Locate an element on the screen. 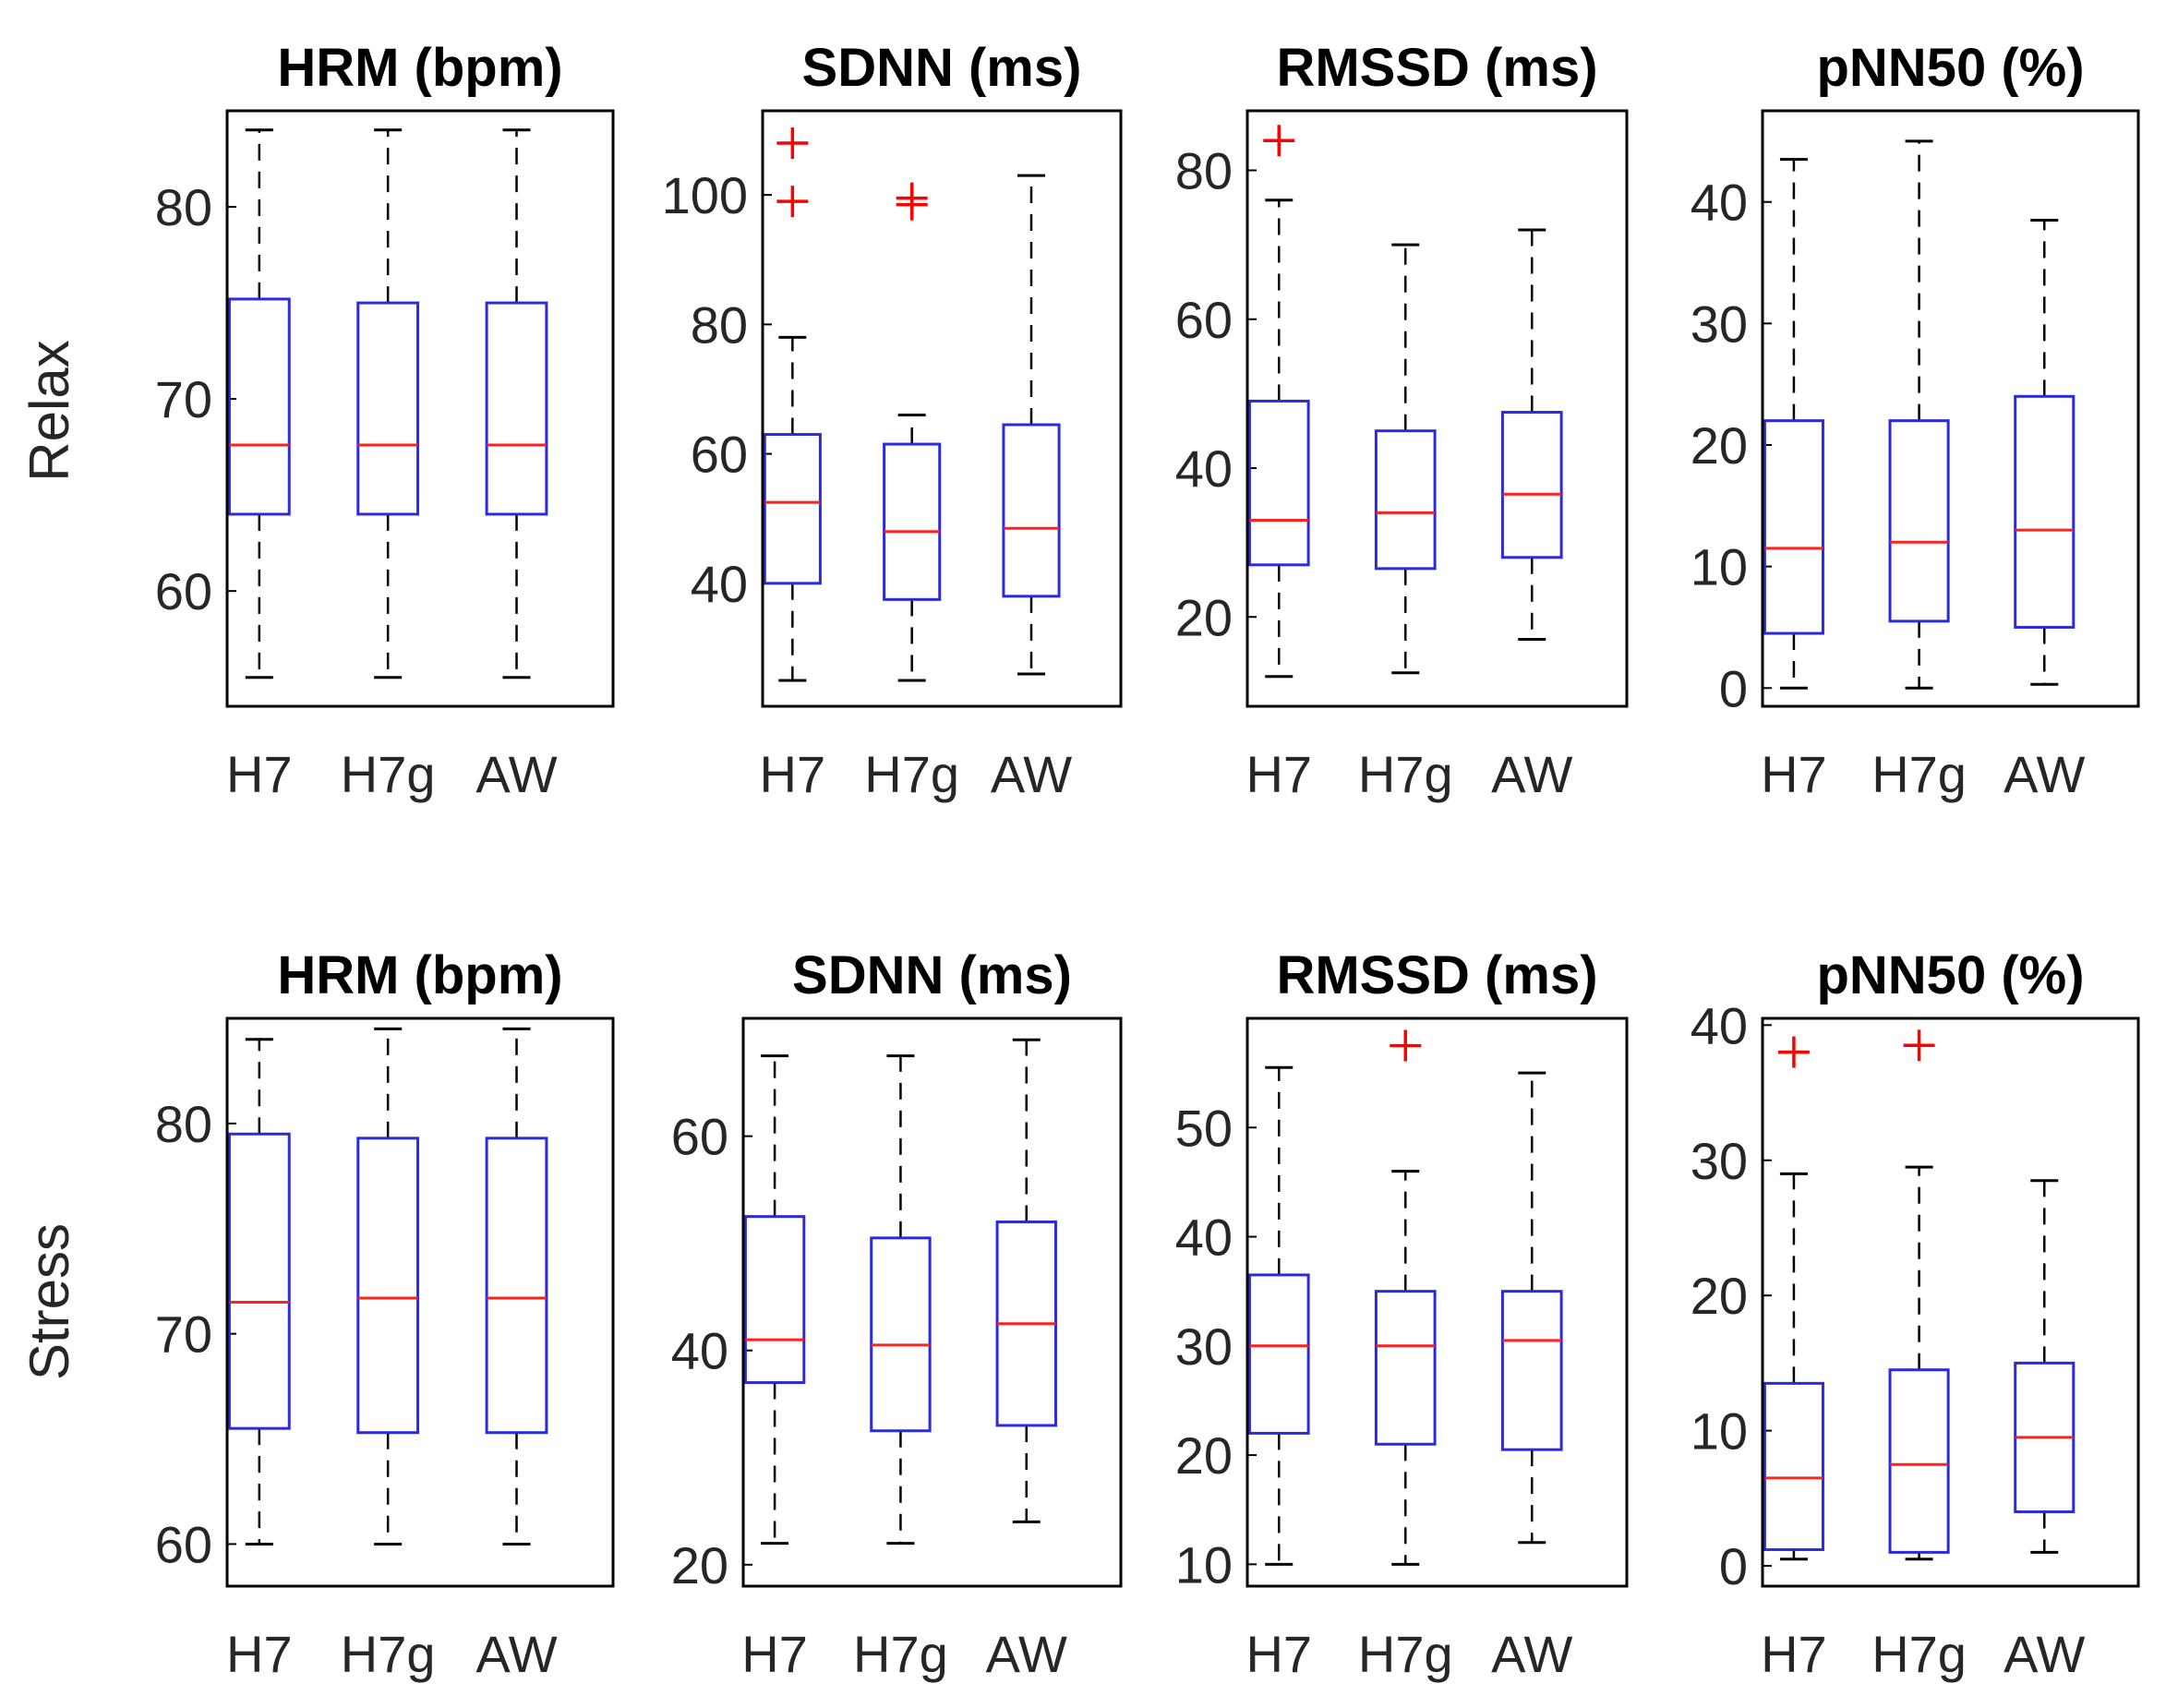 Image resolution: width=2166 pixels, height=1708 pixels. panel-relax-2: RMSSD (ms) 20 40 60 80 H7 H7g AW is located at coordinates (1402, 420).